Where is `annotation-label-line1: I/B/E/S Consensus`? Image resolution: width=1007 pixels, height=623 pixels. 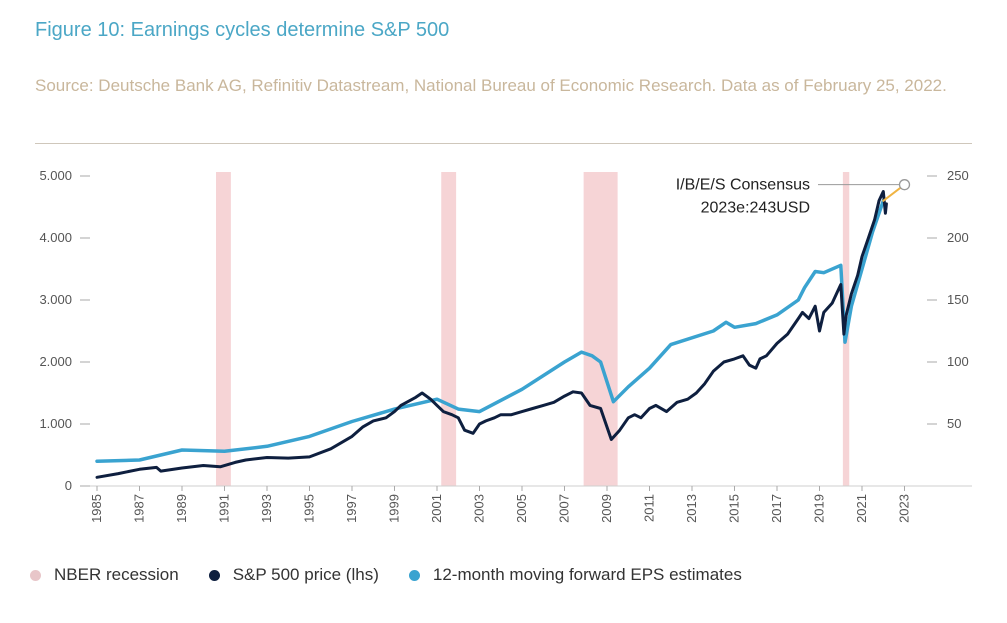
annotation-label-line1: I/B/E/S Consensus is located at coordinates (743, 185).